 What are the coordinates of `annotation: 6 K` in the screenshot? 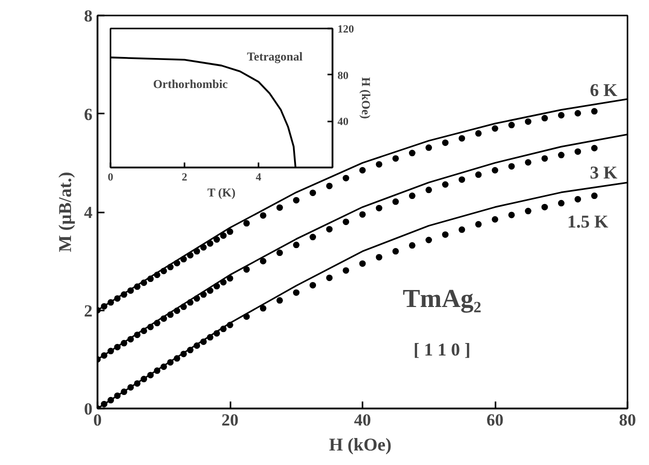 It's located at (604, 90).